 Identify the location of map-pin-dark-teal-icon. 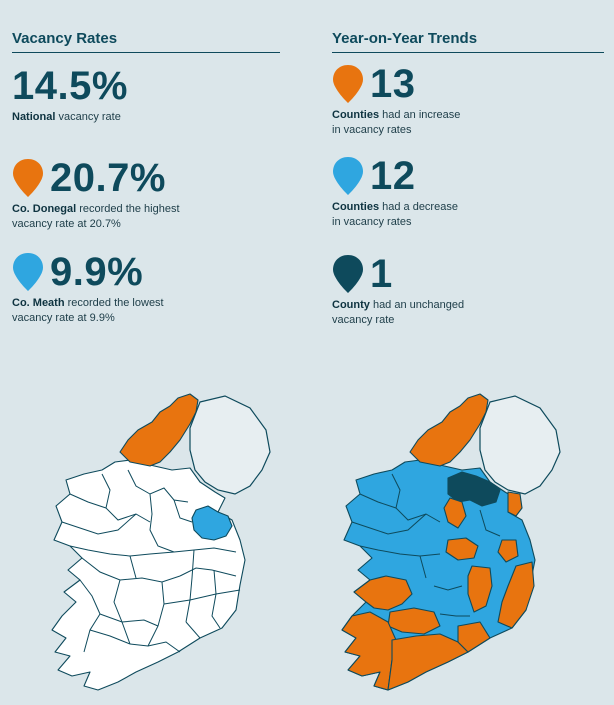
(348, 274).